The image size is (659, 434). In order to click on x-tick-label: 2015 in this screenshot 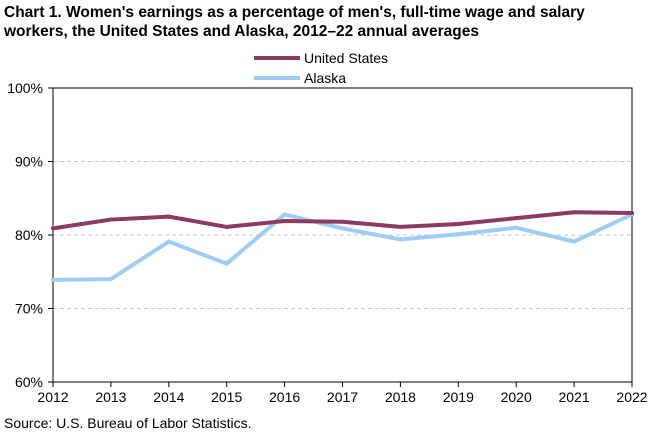, I will do `click(226, 397)`.